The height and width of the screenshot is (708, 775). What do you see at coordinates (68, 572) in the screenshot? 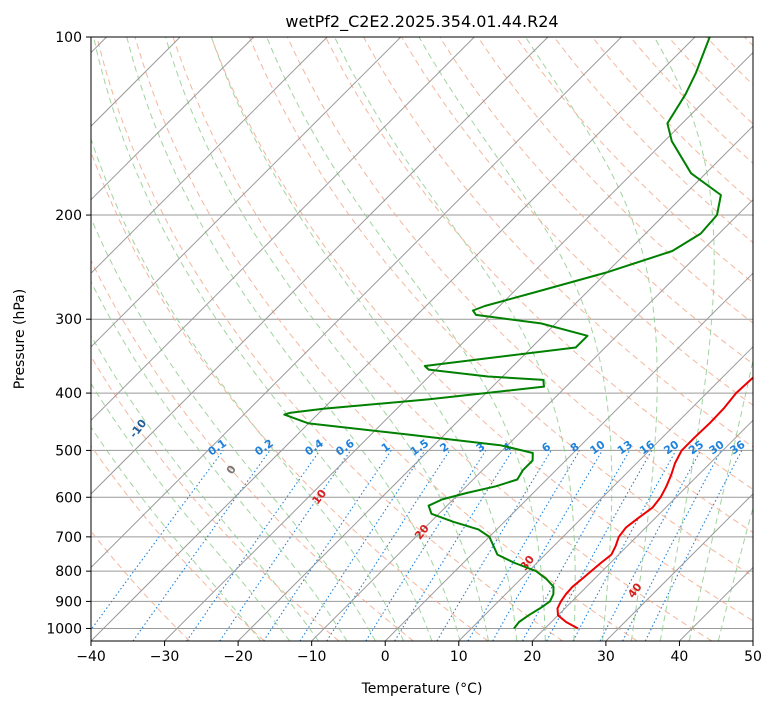
I see `y-tick-label: 800` at bounding box center [68, 572].